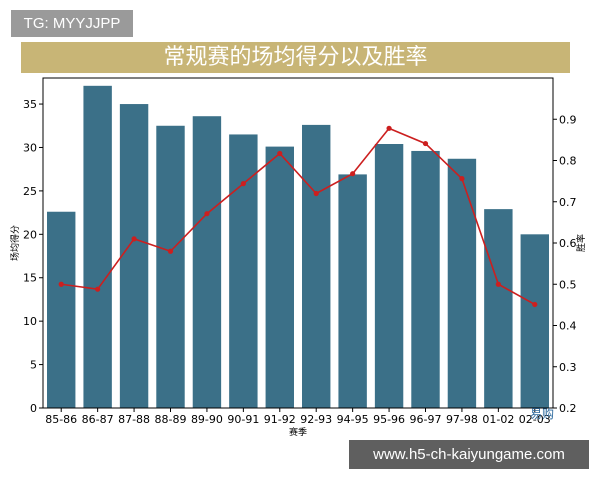 The width and height of the screenshot is (600, 480). What do you see at coordinates (15, 243) in the screenshot?
I see `left-axis-title: 场均得分` at bounding box center [15, 243].